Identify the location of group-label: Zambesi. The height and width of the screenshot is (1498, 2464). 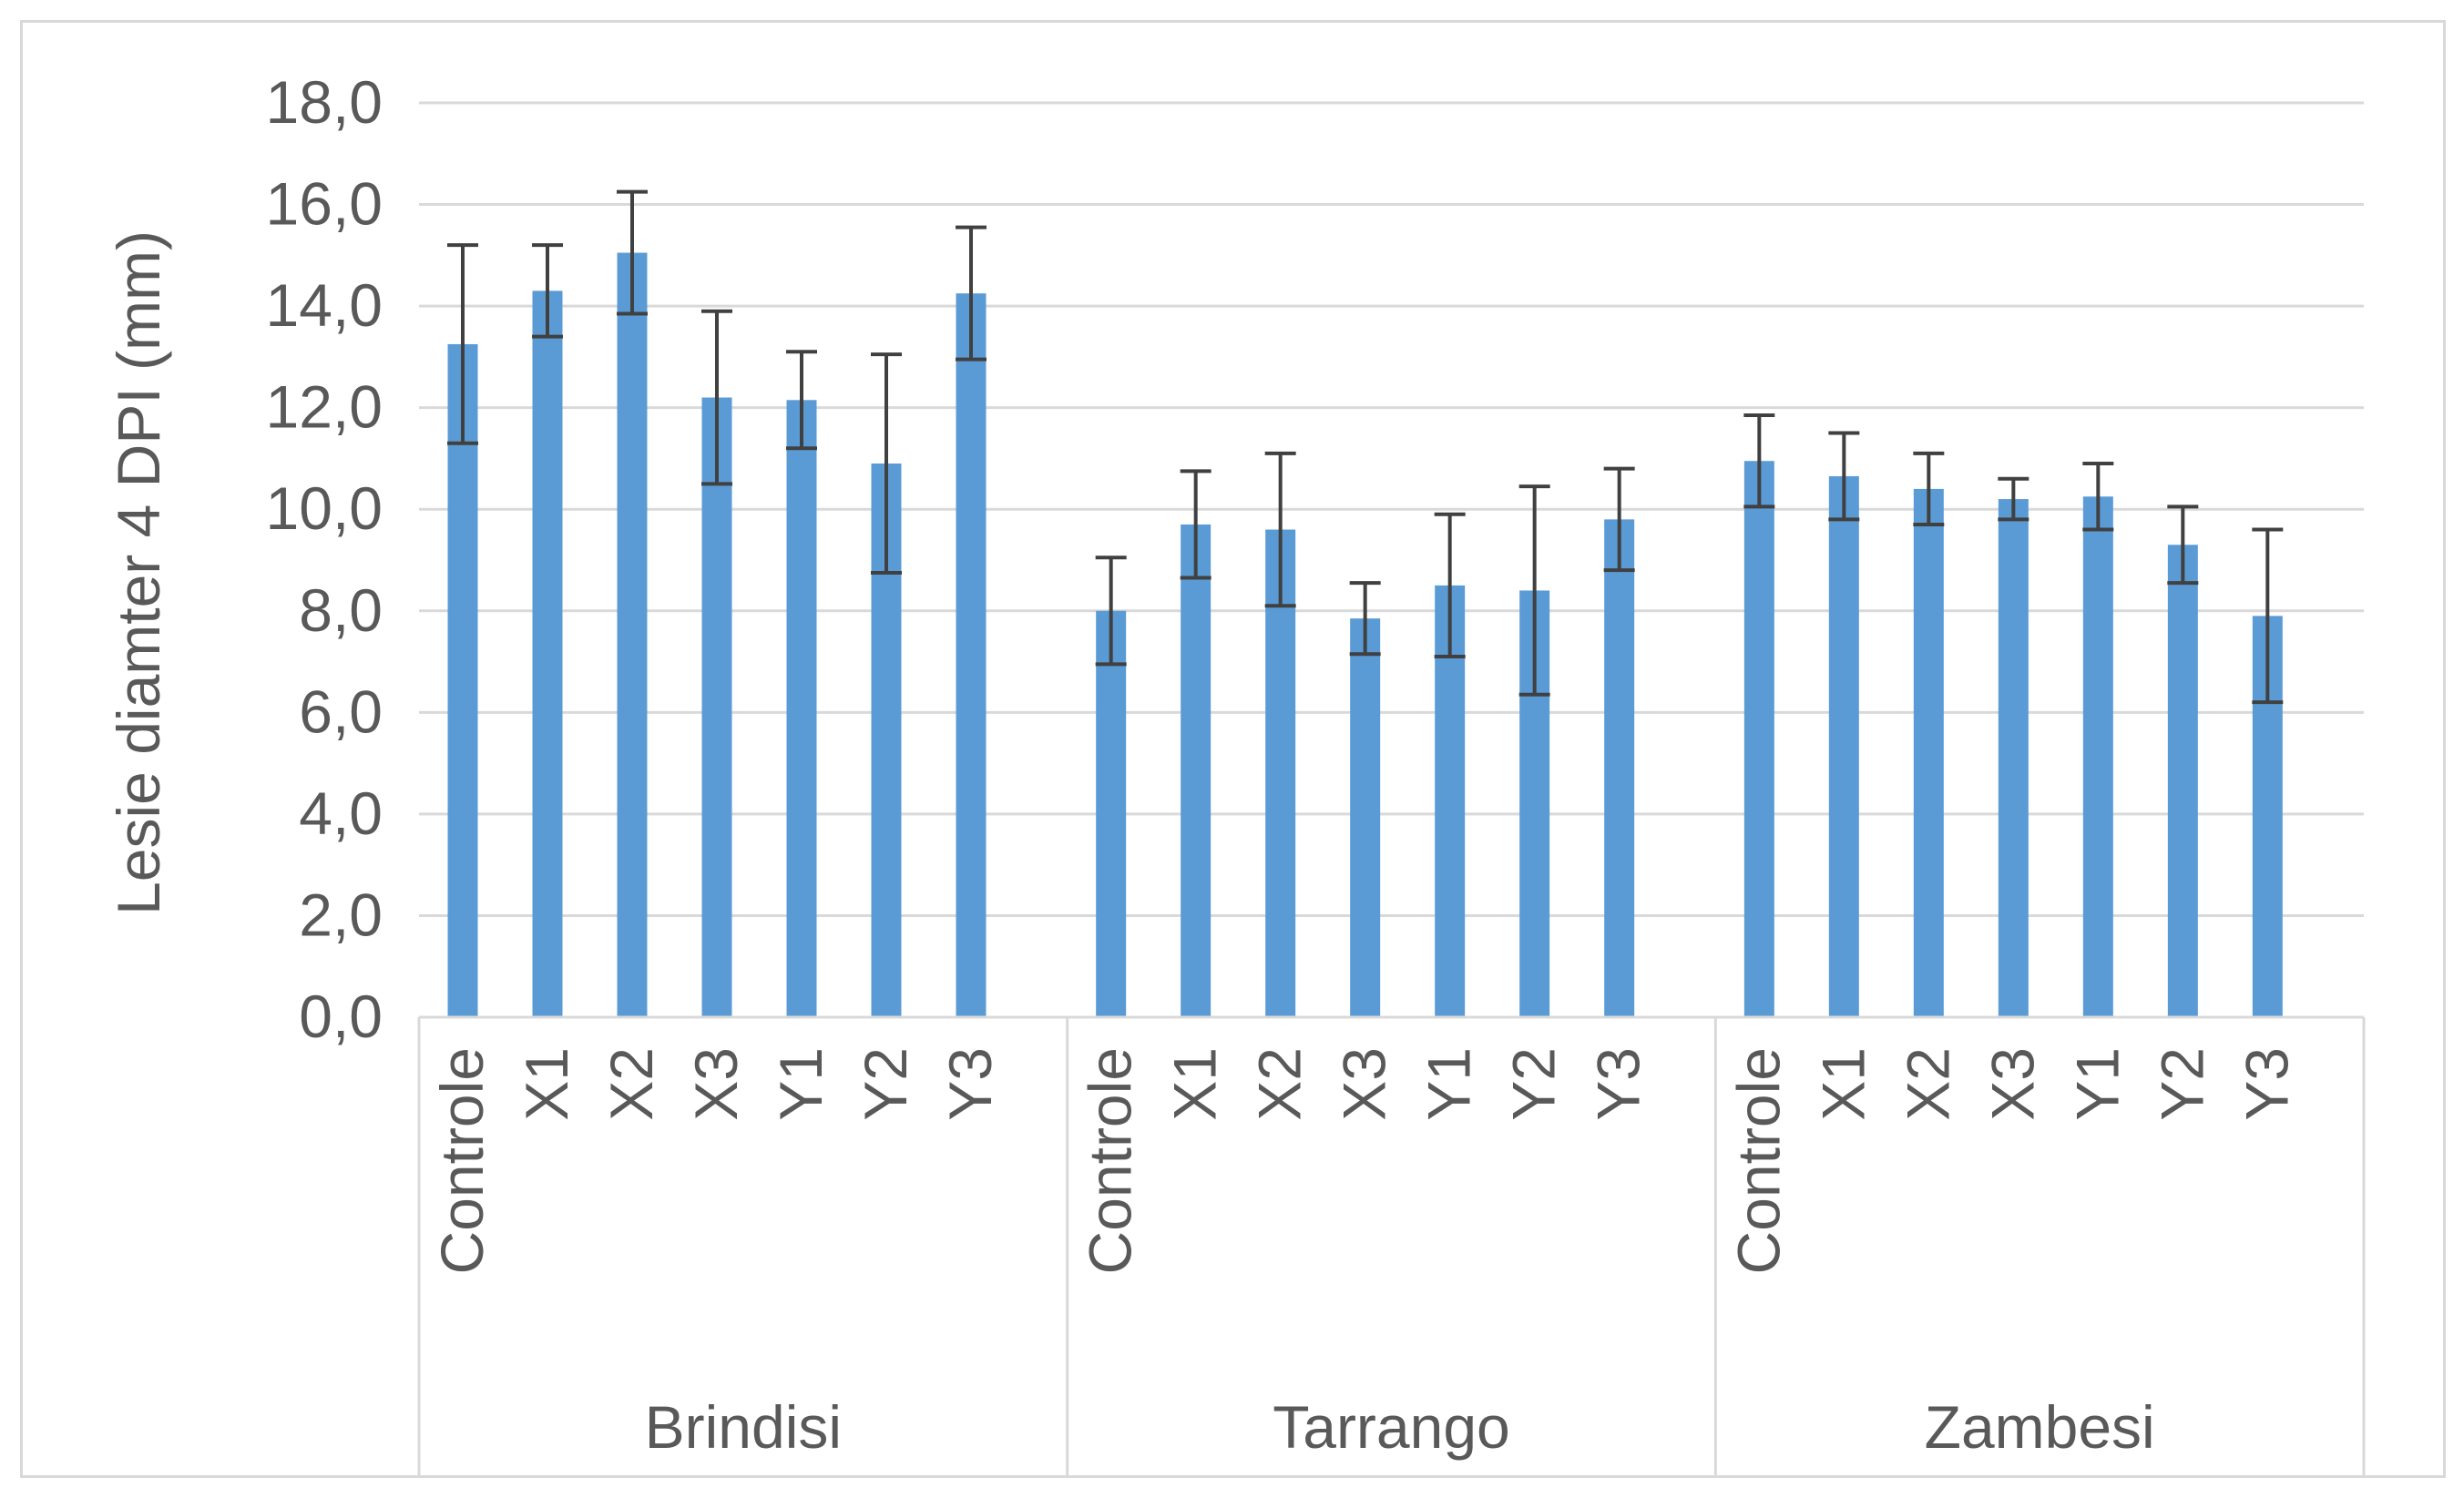
(2040, 1427).